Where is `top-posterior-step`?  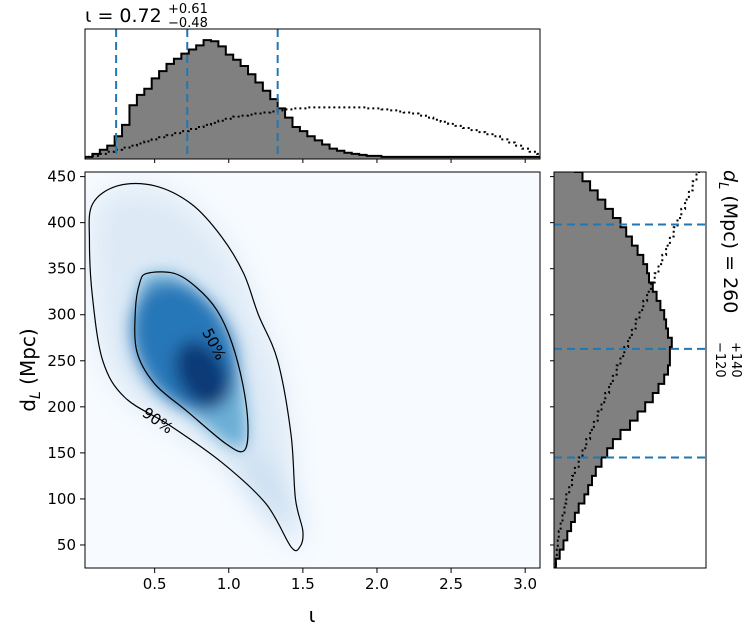 top-posterior-step is located at coordinates (312, 99).